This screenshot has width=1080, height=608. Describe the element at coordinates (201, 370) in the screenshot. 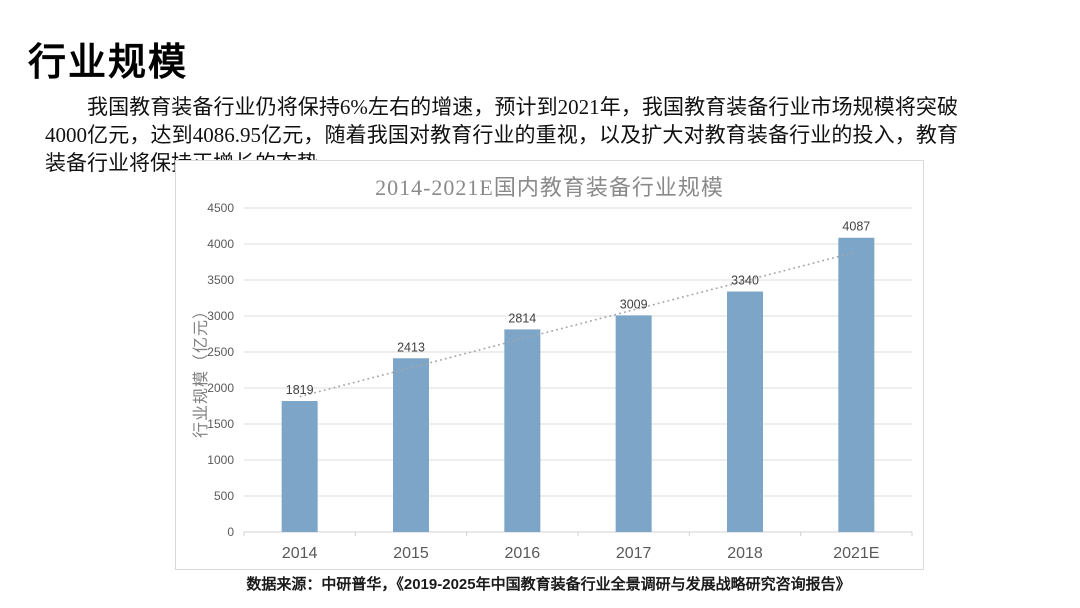

I see `y-axis-title: 行业规模（亿元）` at that location.